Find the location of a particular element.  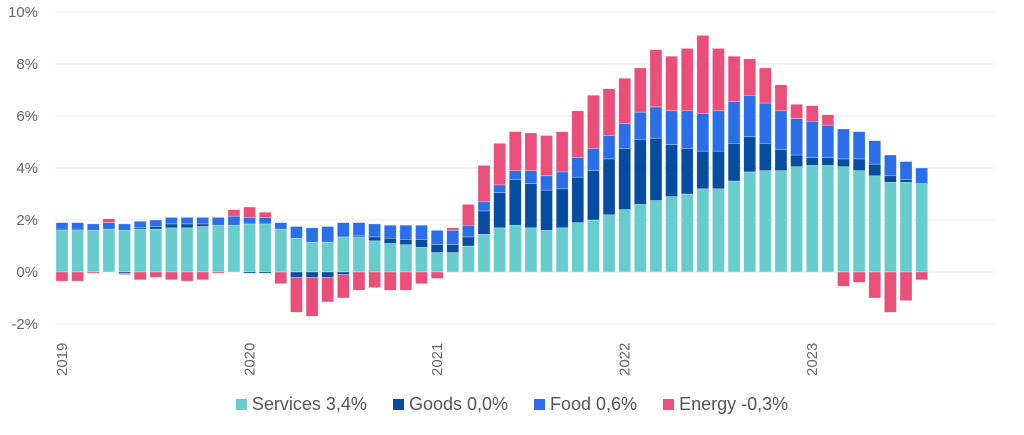

x-tick-label: 2021 is located at coordinates (437, 359).